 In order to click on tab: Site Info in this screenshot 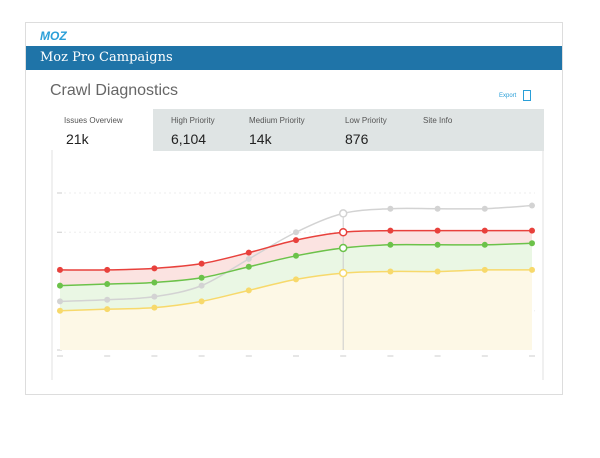, I will do `click(474, 130)`.